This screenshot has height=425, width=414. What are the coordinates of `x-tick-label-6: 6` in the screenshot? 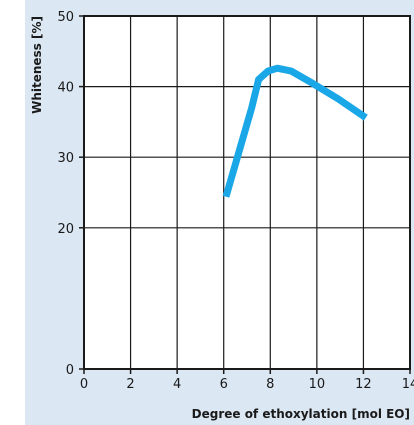 It's located at (224, 384).